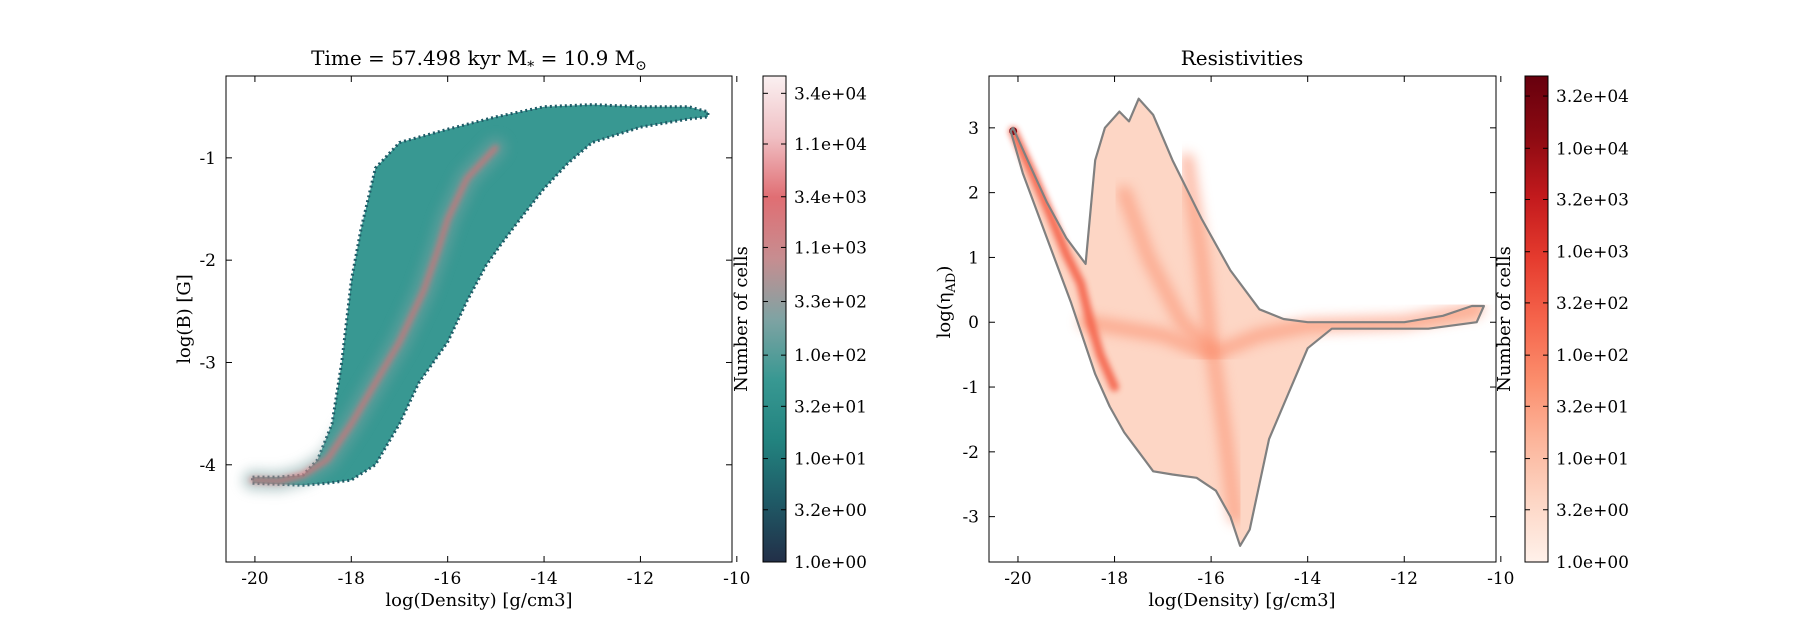  I want to click on left-chart-title: Time = 57.498 kyr M* = 10.9 M⊙, so click(479, 60).